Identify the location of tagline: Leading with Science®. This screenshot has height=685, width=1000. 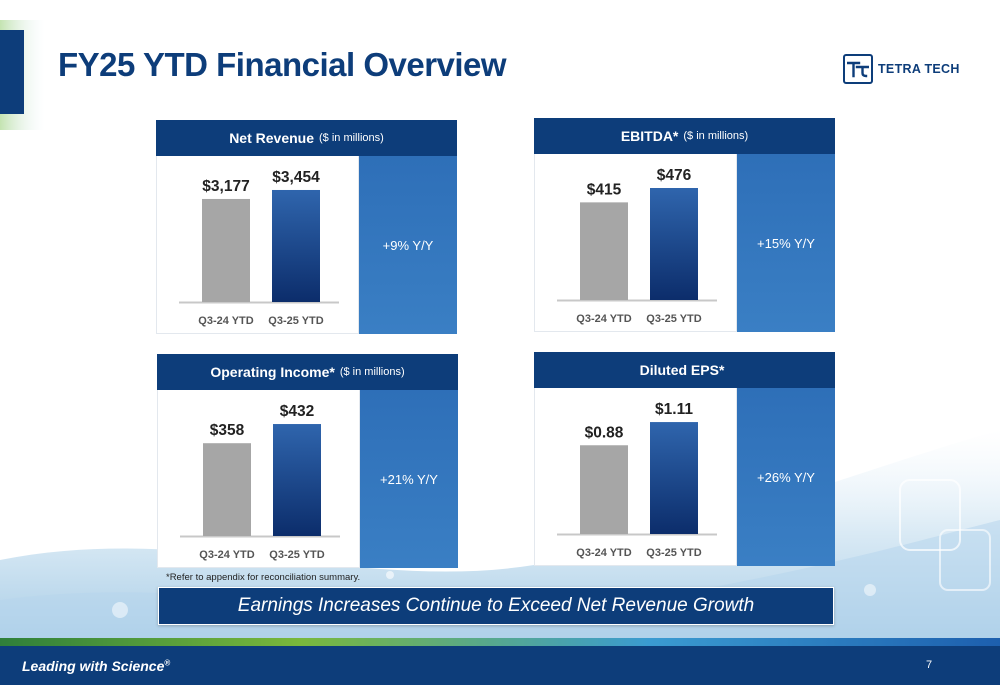
(96, 666).